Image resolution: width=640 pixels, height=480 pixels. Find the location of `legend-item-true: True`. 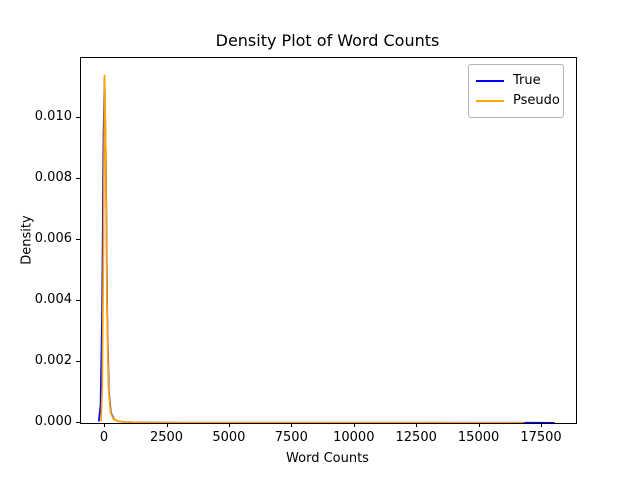

legend-item-true: True is located at coordinates (515, 81).